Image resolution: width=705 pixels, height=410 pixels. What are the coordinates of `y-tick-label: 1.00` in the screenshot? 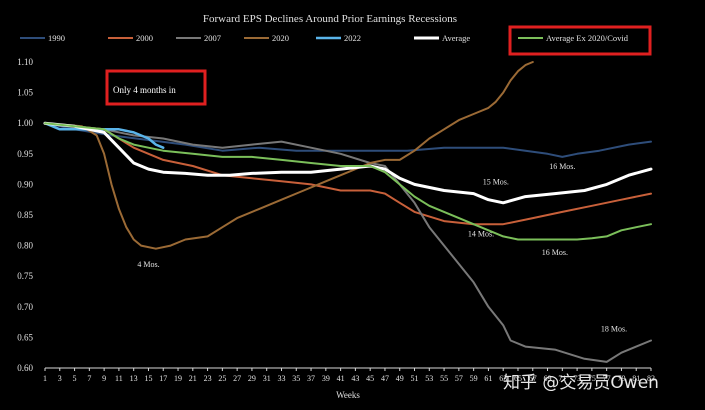 It's located at (25, 123).